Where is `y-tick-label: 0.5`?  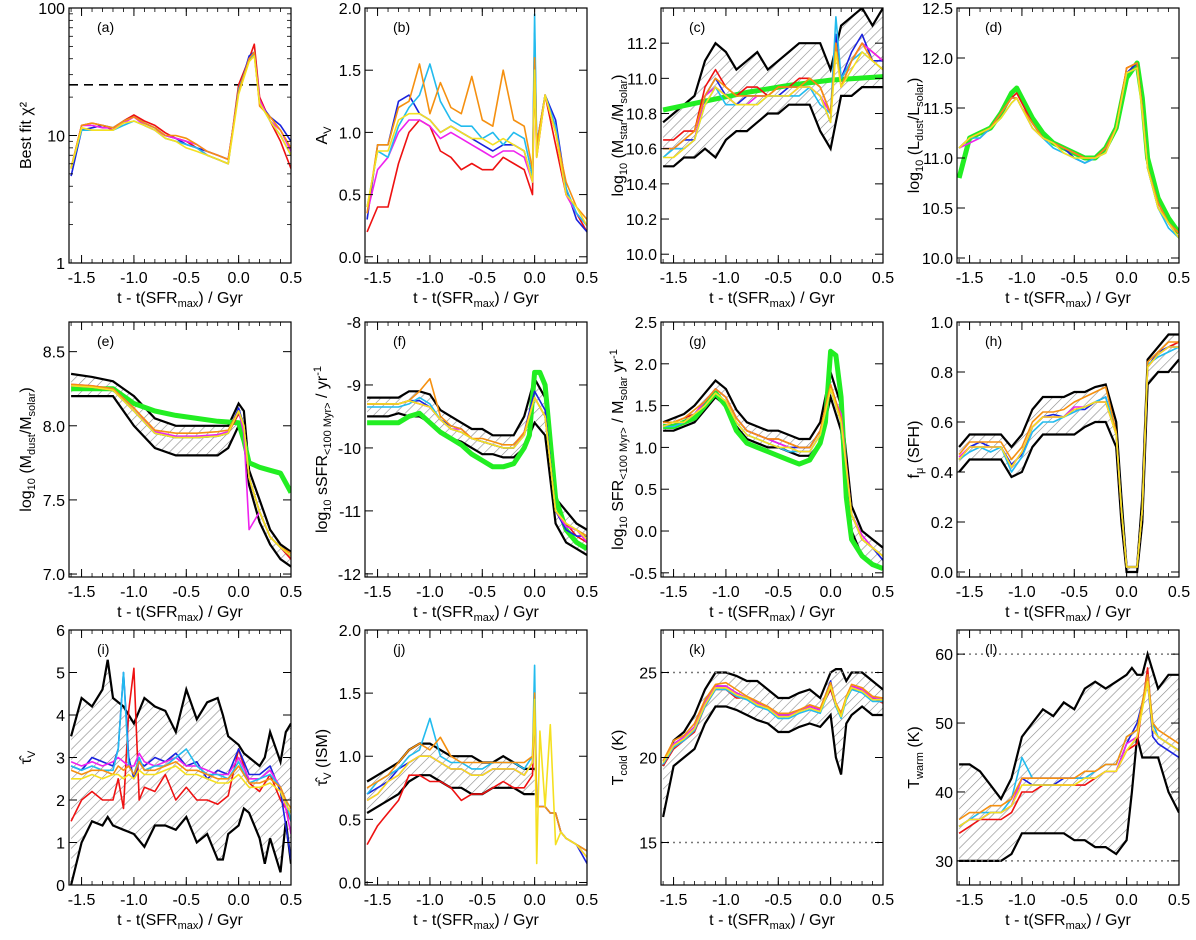 y-tick-label: 0.5 is located at coordinates (350, 196).